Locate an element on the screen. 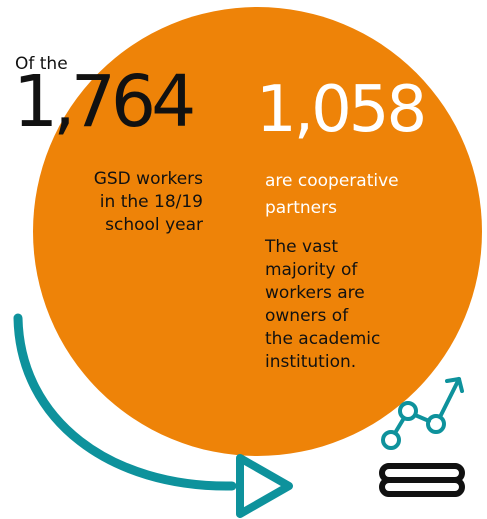 This screenshot has width=487, height=519. cooperative-sub-line: are cooperative is located at coordinates (332, 181).